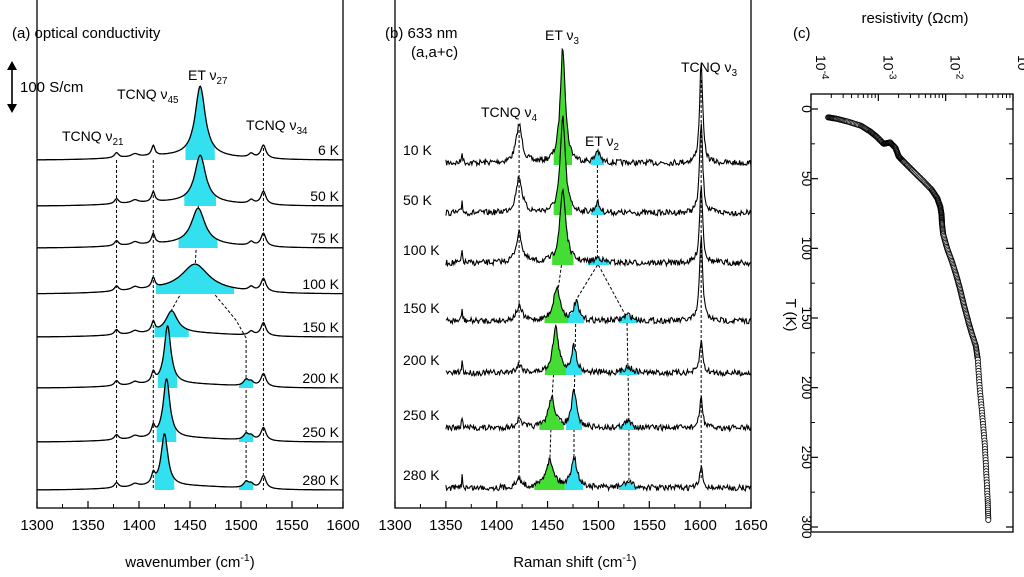 This screenshot has width=1024, height=577. Describe the element at coordinates (51, 87) in the screenshot. I see `panel-a-scale-label: 100 S/cm` at that location.